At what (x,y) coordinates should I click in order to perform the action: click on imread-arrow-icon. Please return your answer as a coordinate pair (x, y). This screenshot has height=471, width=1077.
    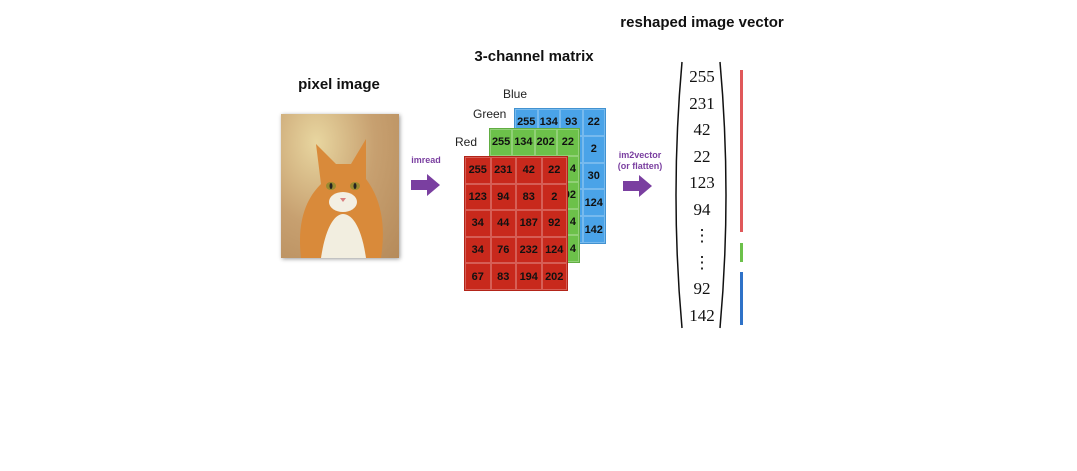
    Looking at the image, I should click on (425, 185).